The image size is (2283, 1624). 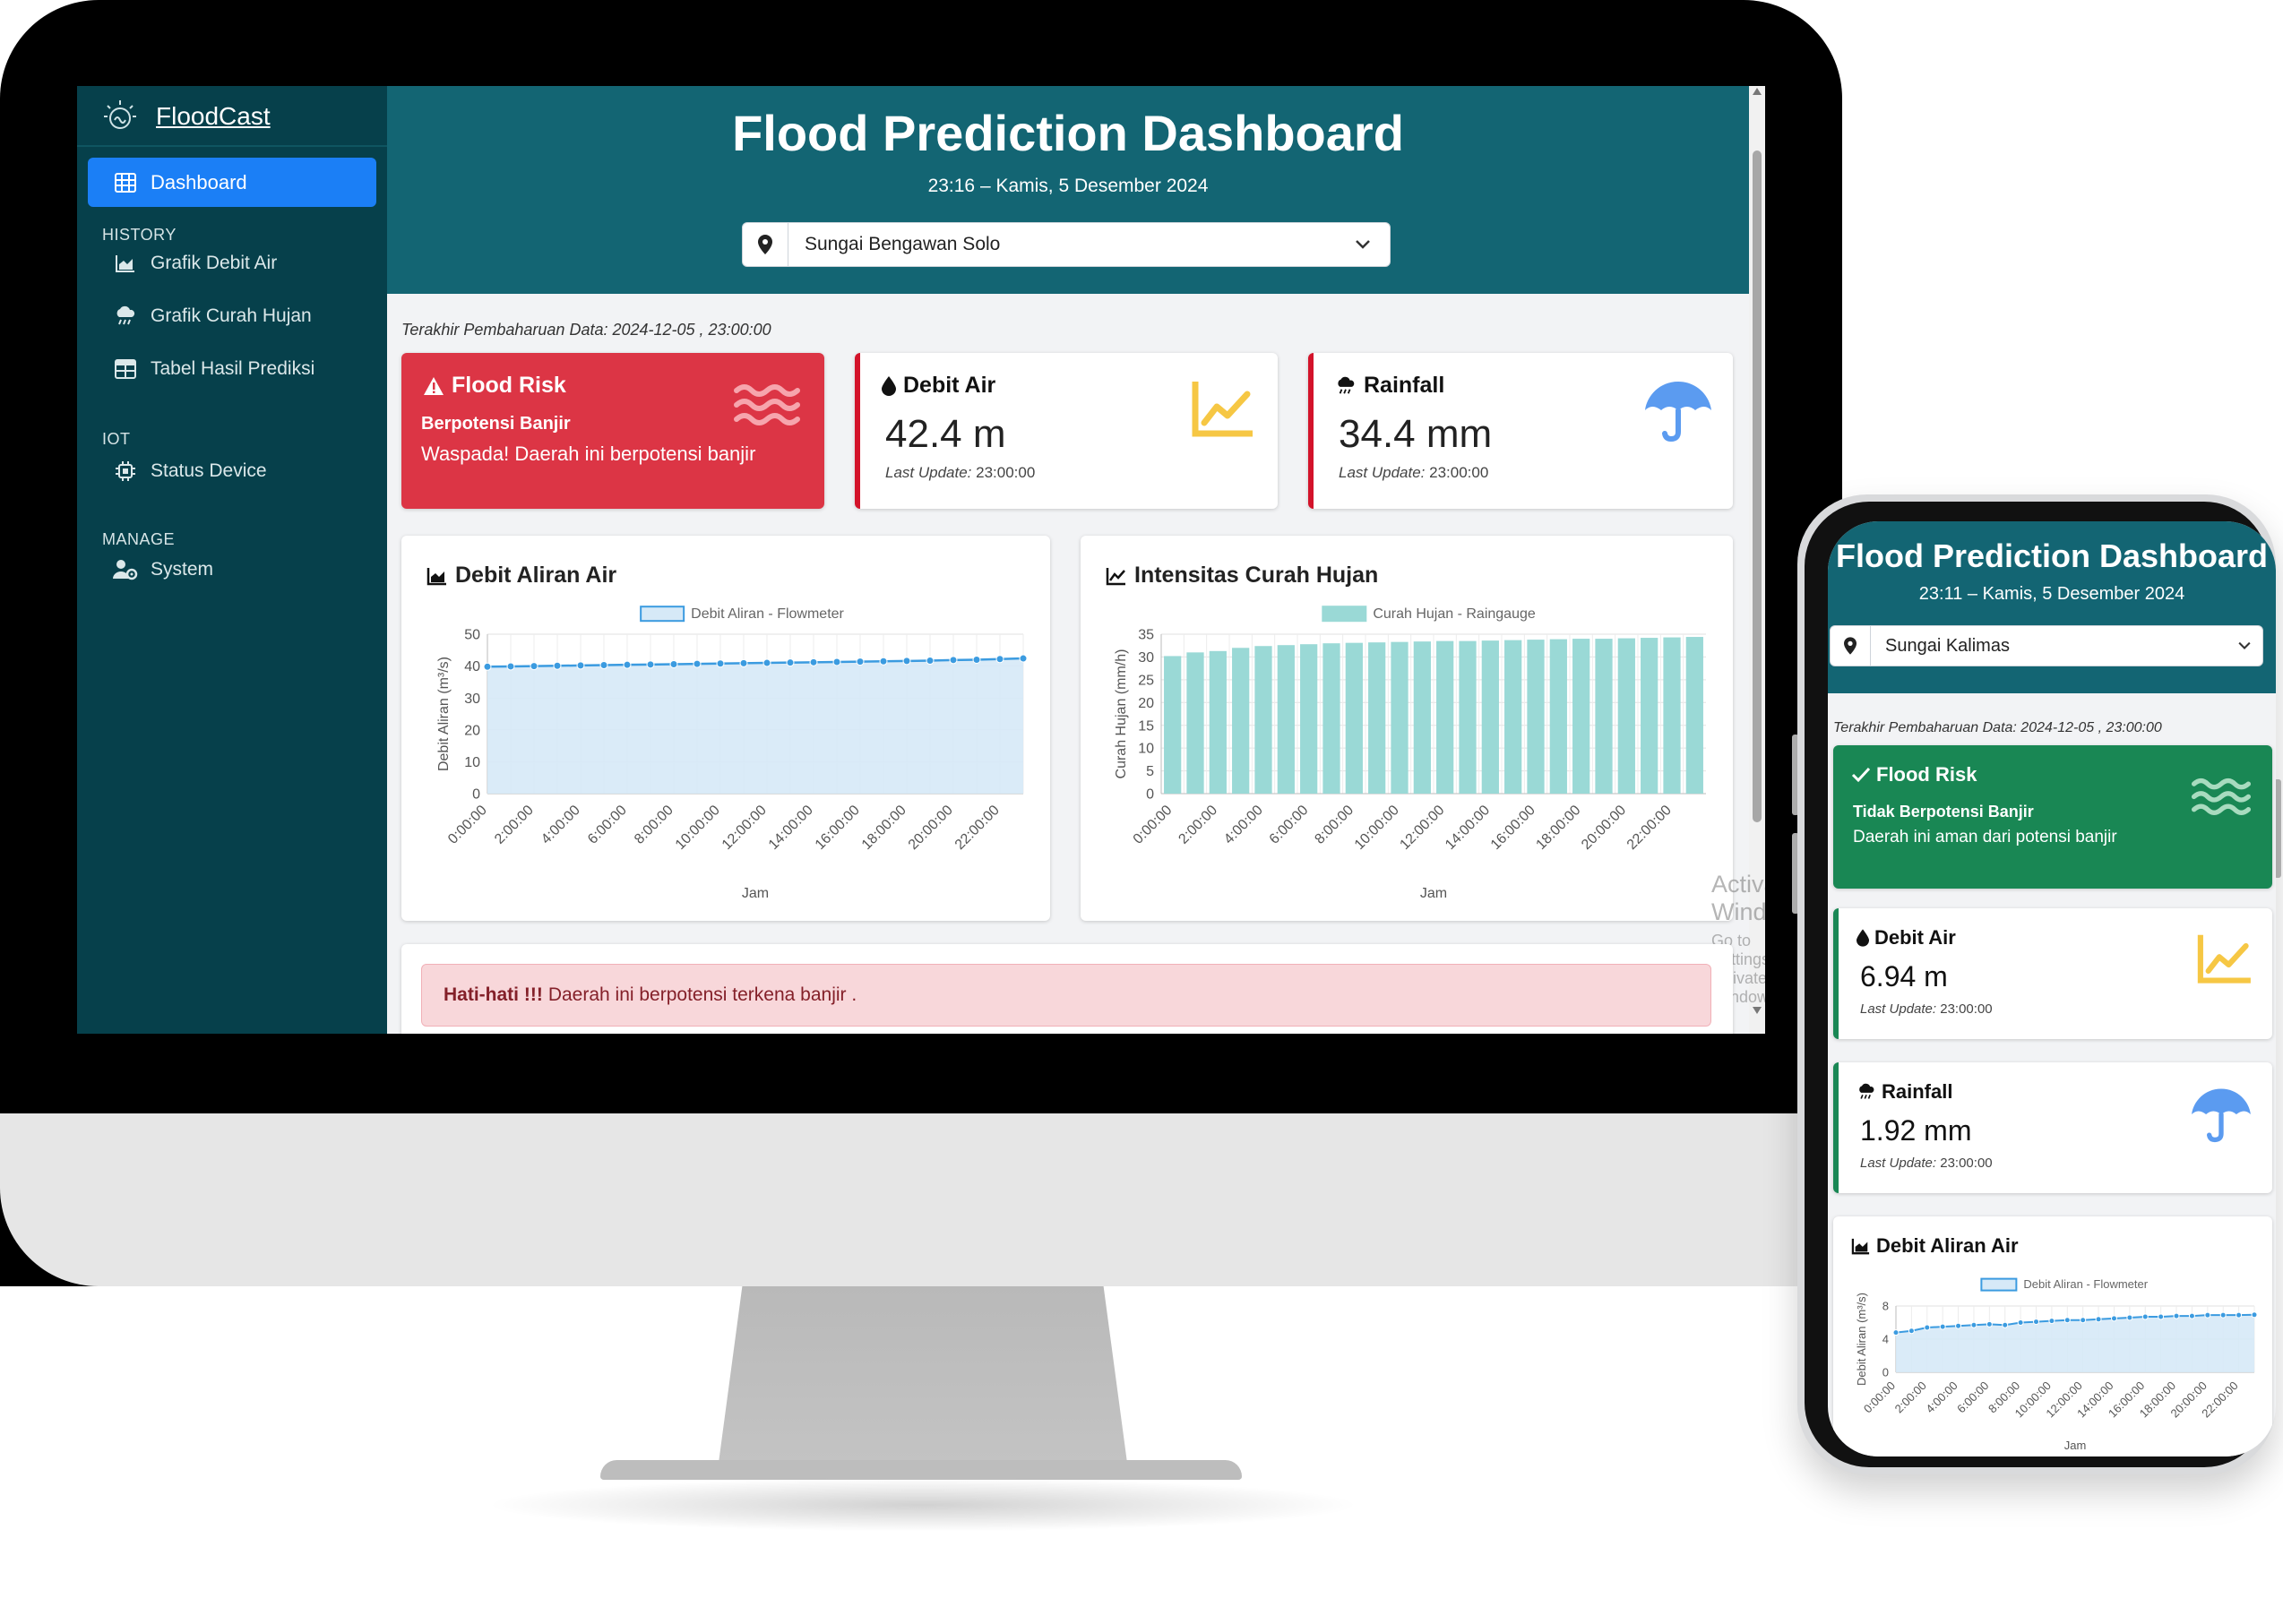 What do you see at coordinates (1885, 1339) in the screenshot?
I see `y-tick-label: 4` at bounding box center [1885, 1339].